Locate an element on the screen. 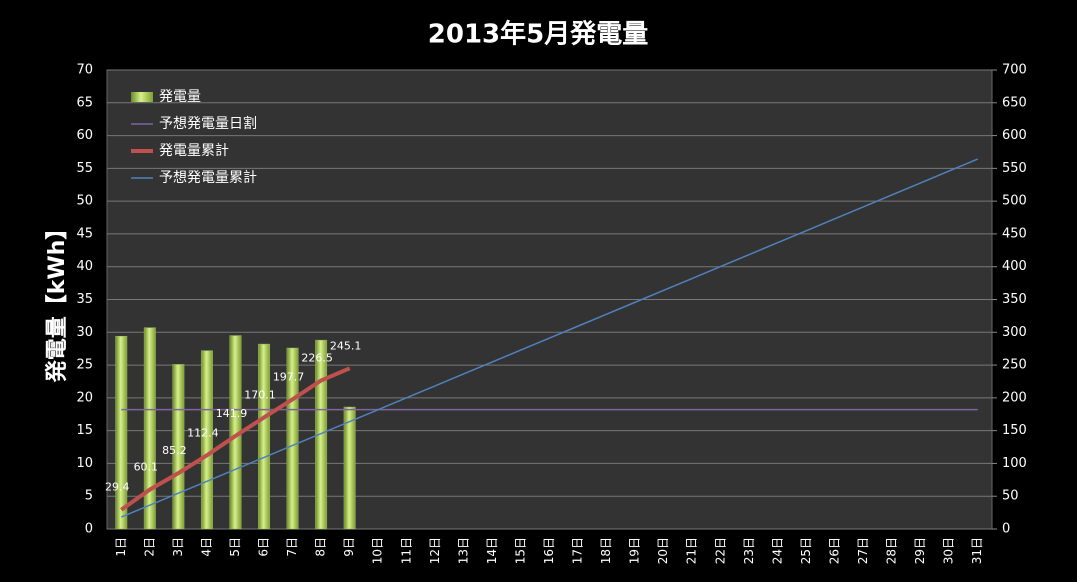 Image resolution: width=1077 pixels, height=582 pixels. data-label: 60.1 is located at coordinates (146, 467).